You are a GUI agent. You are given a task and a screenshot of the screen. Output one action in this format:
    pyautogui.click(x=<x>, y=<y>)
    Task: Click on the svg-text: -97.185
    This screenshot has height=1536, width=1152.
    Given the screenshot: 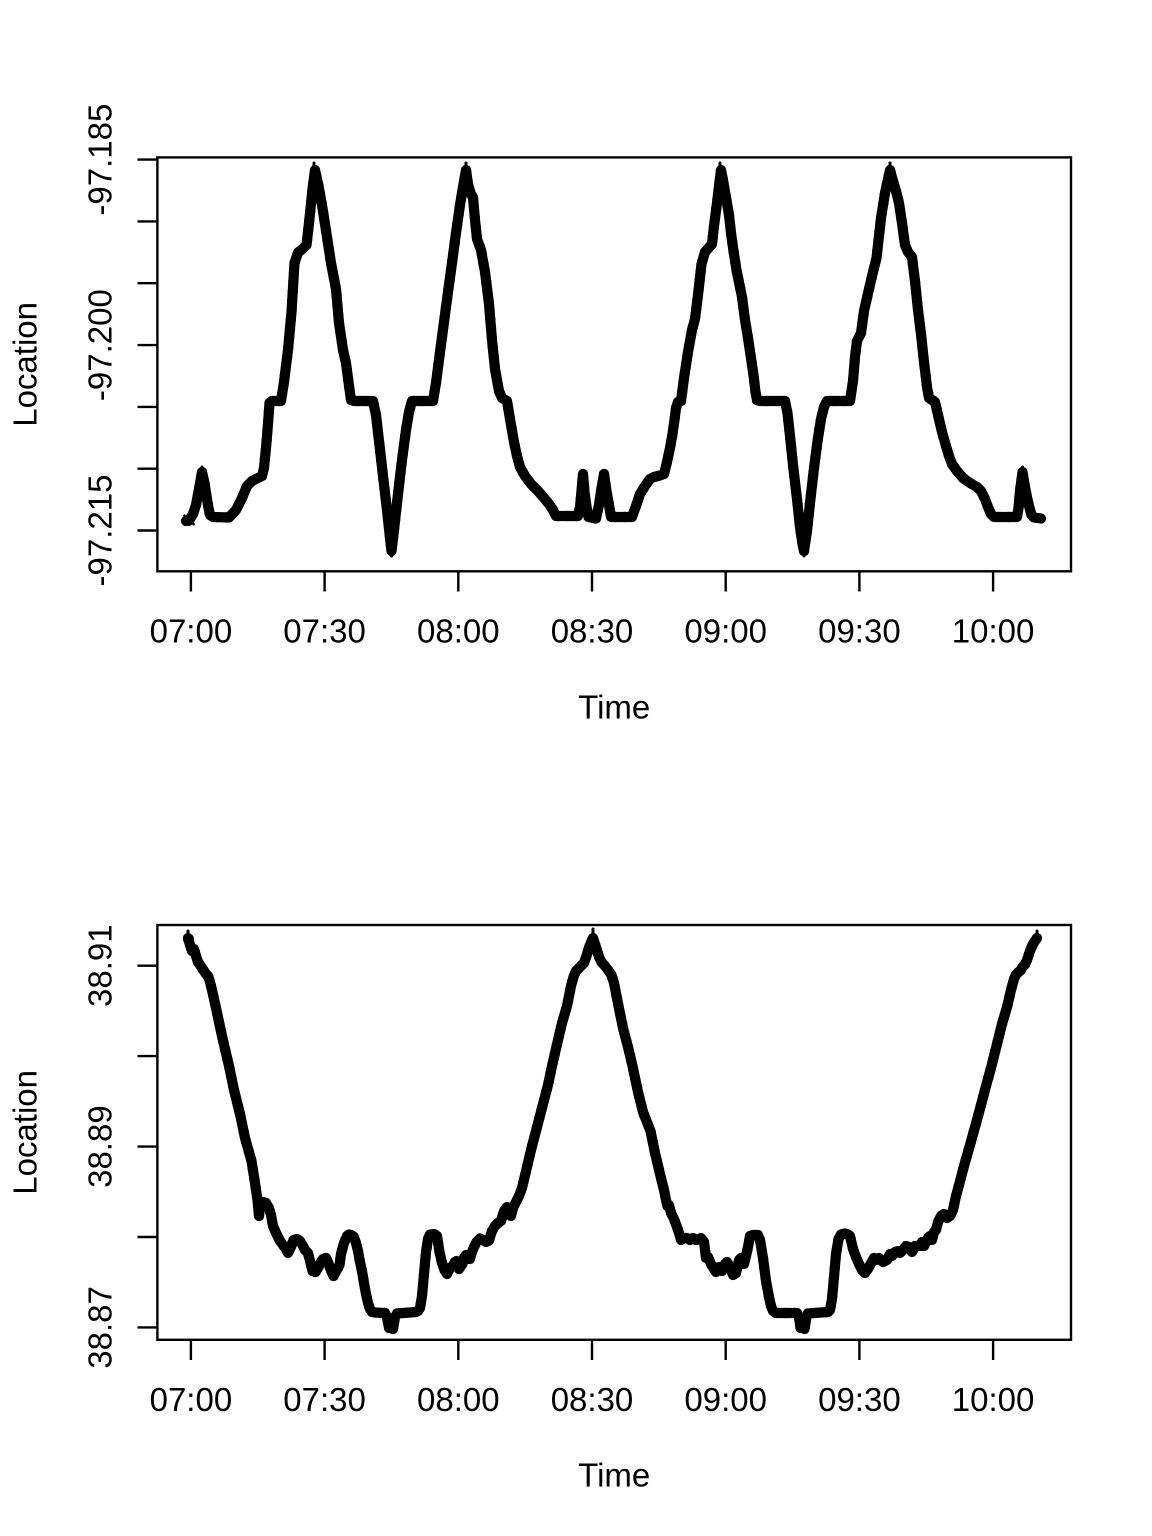 What is the action you would take?
    pyautogui.click(x=100, y=160)
    